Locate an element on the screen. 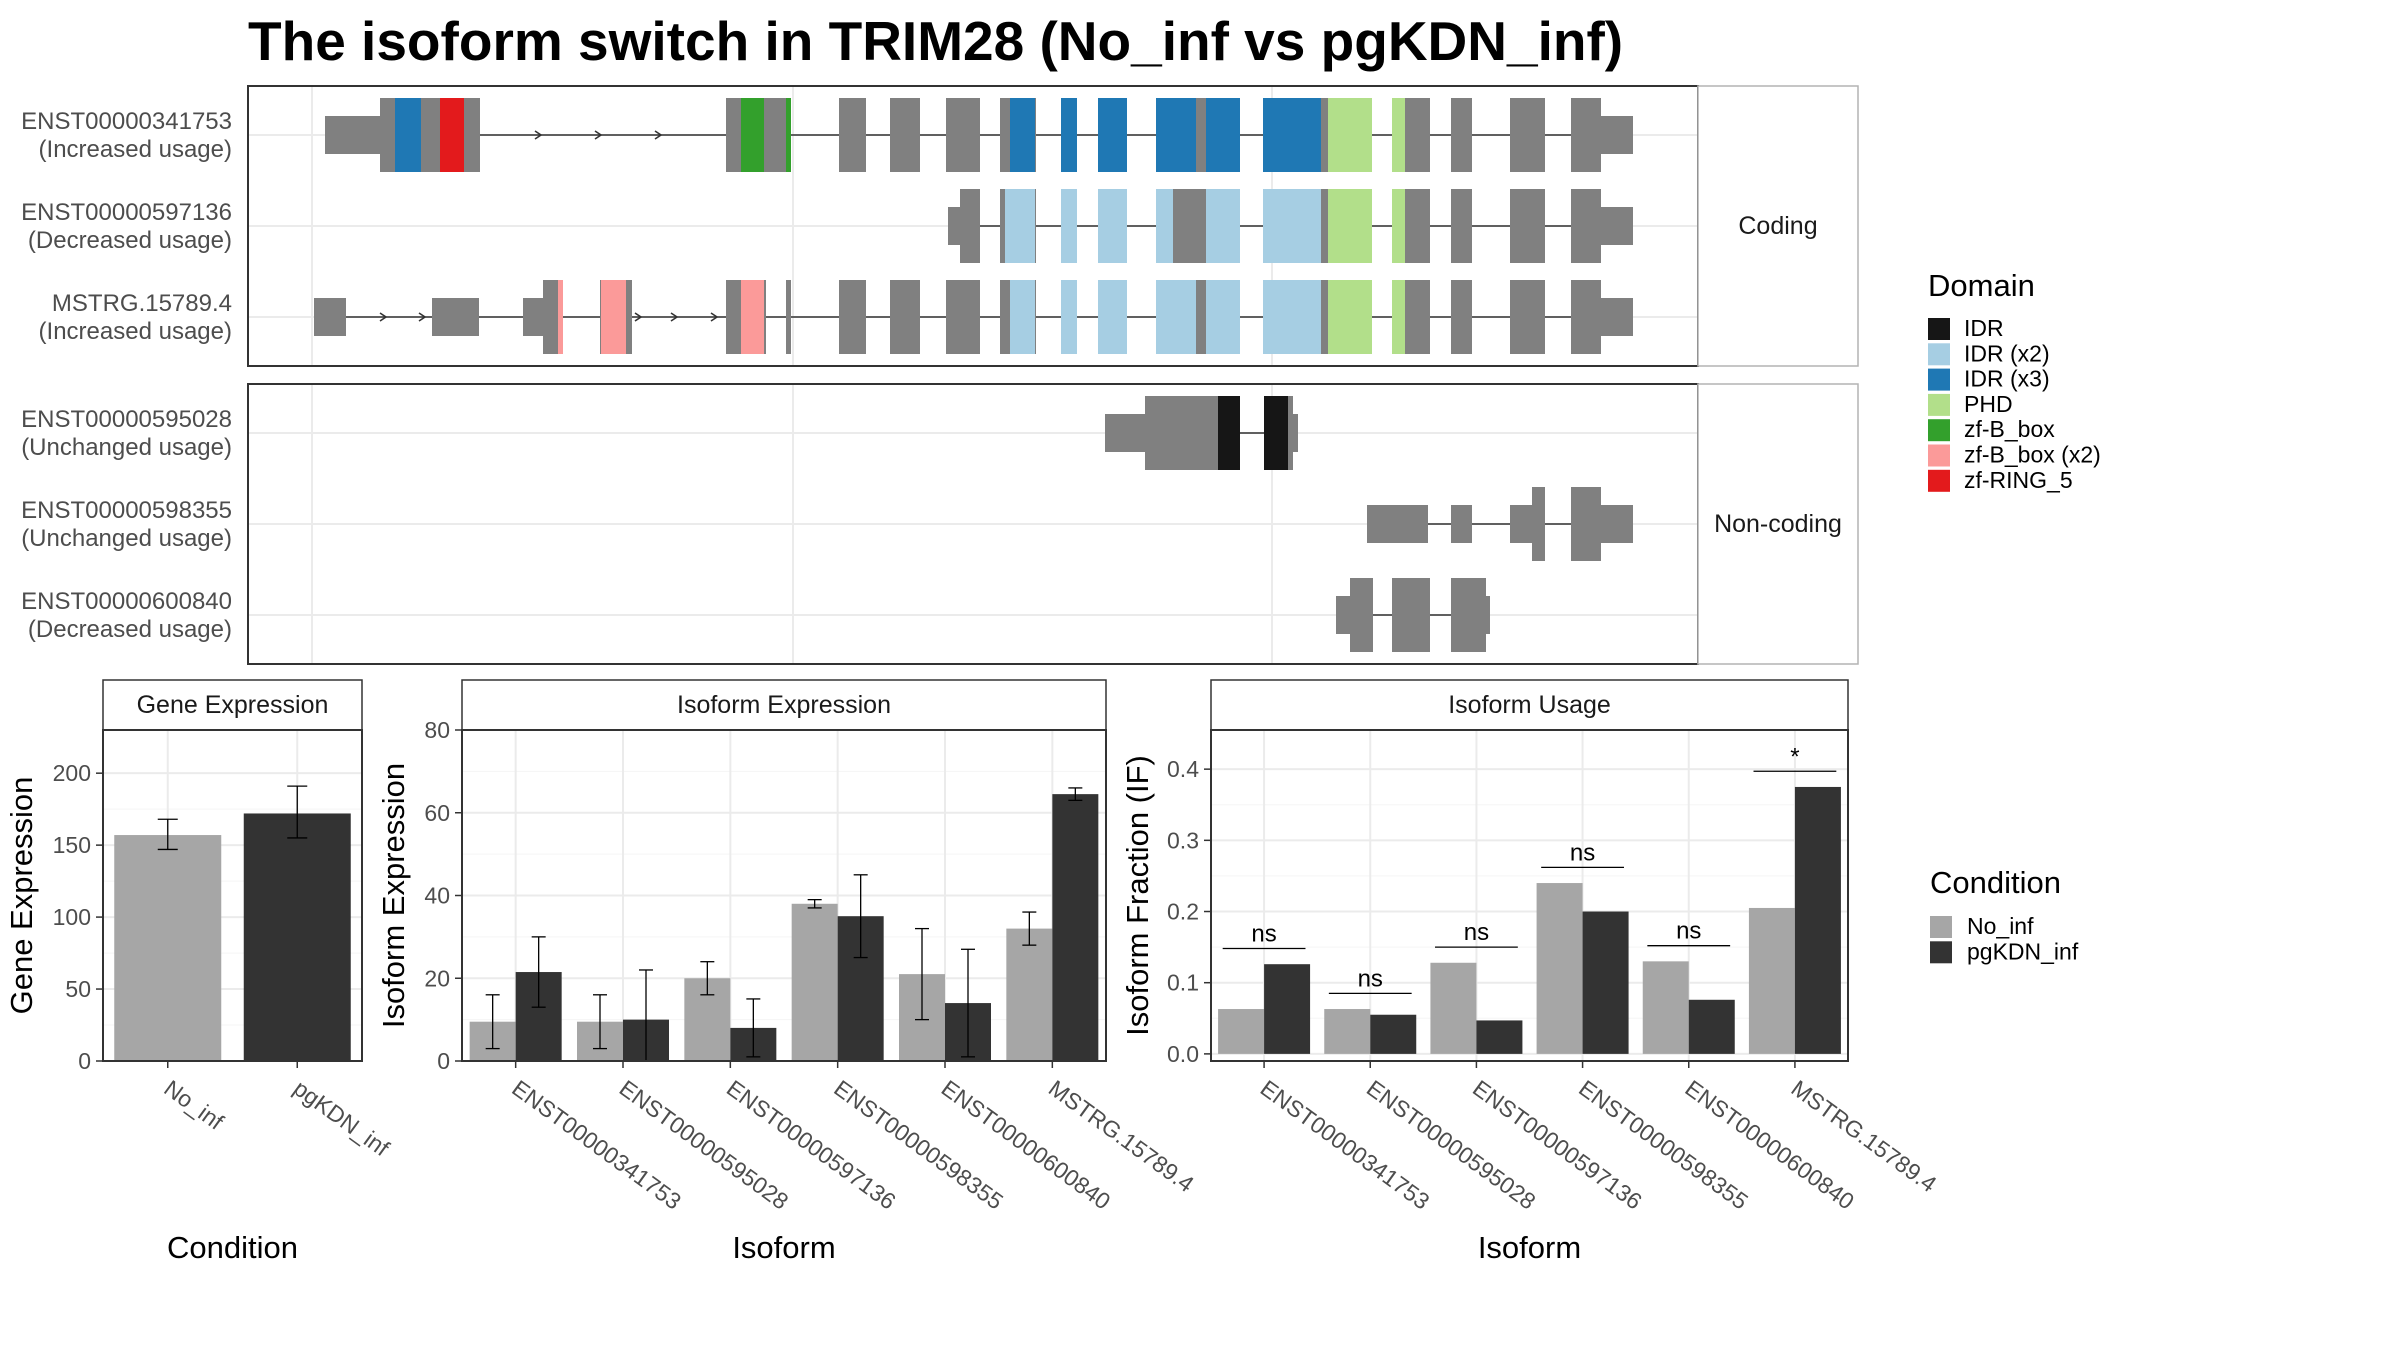  x-axis-title: Condition is located at coordinates (232, 1247).